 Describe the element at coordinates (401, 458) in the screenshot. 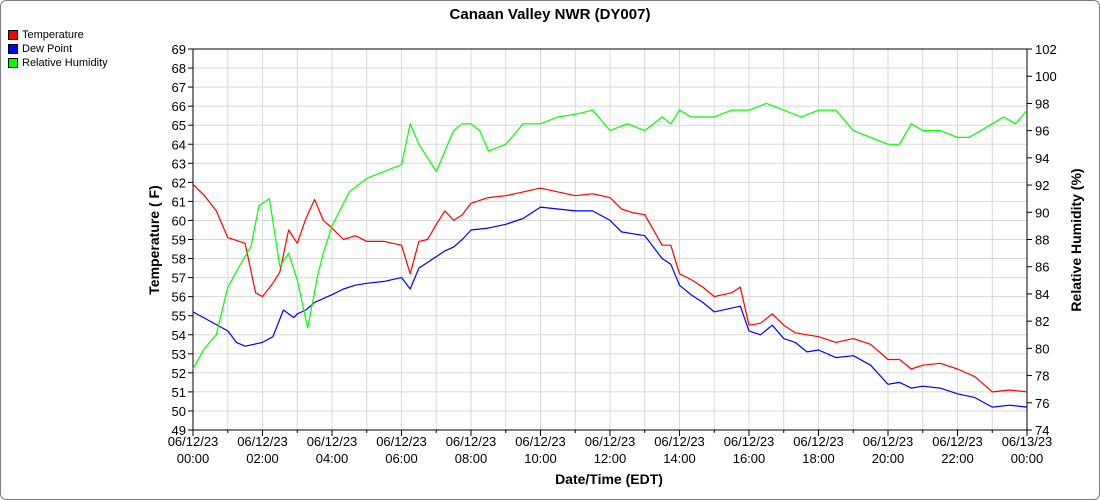

I see `x-tick-label-time: 06:00` at that location.